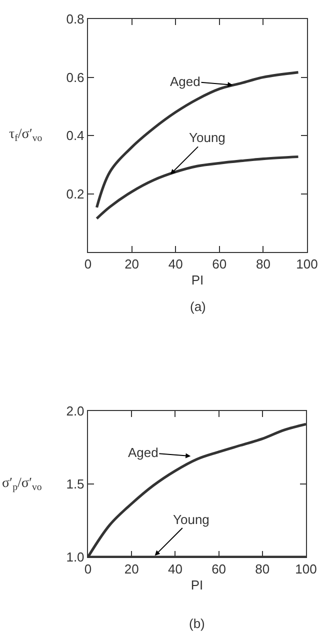  Describe the element at coordinates (197, 623) in the screenshot. I see `text: (b)` at that location.